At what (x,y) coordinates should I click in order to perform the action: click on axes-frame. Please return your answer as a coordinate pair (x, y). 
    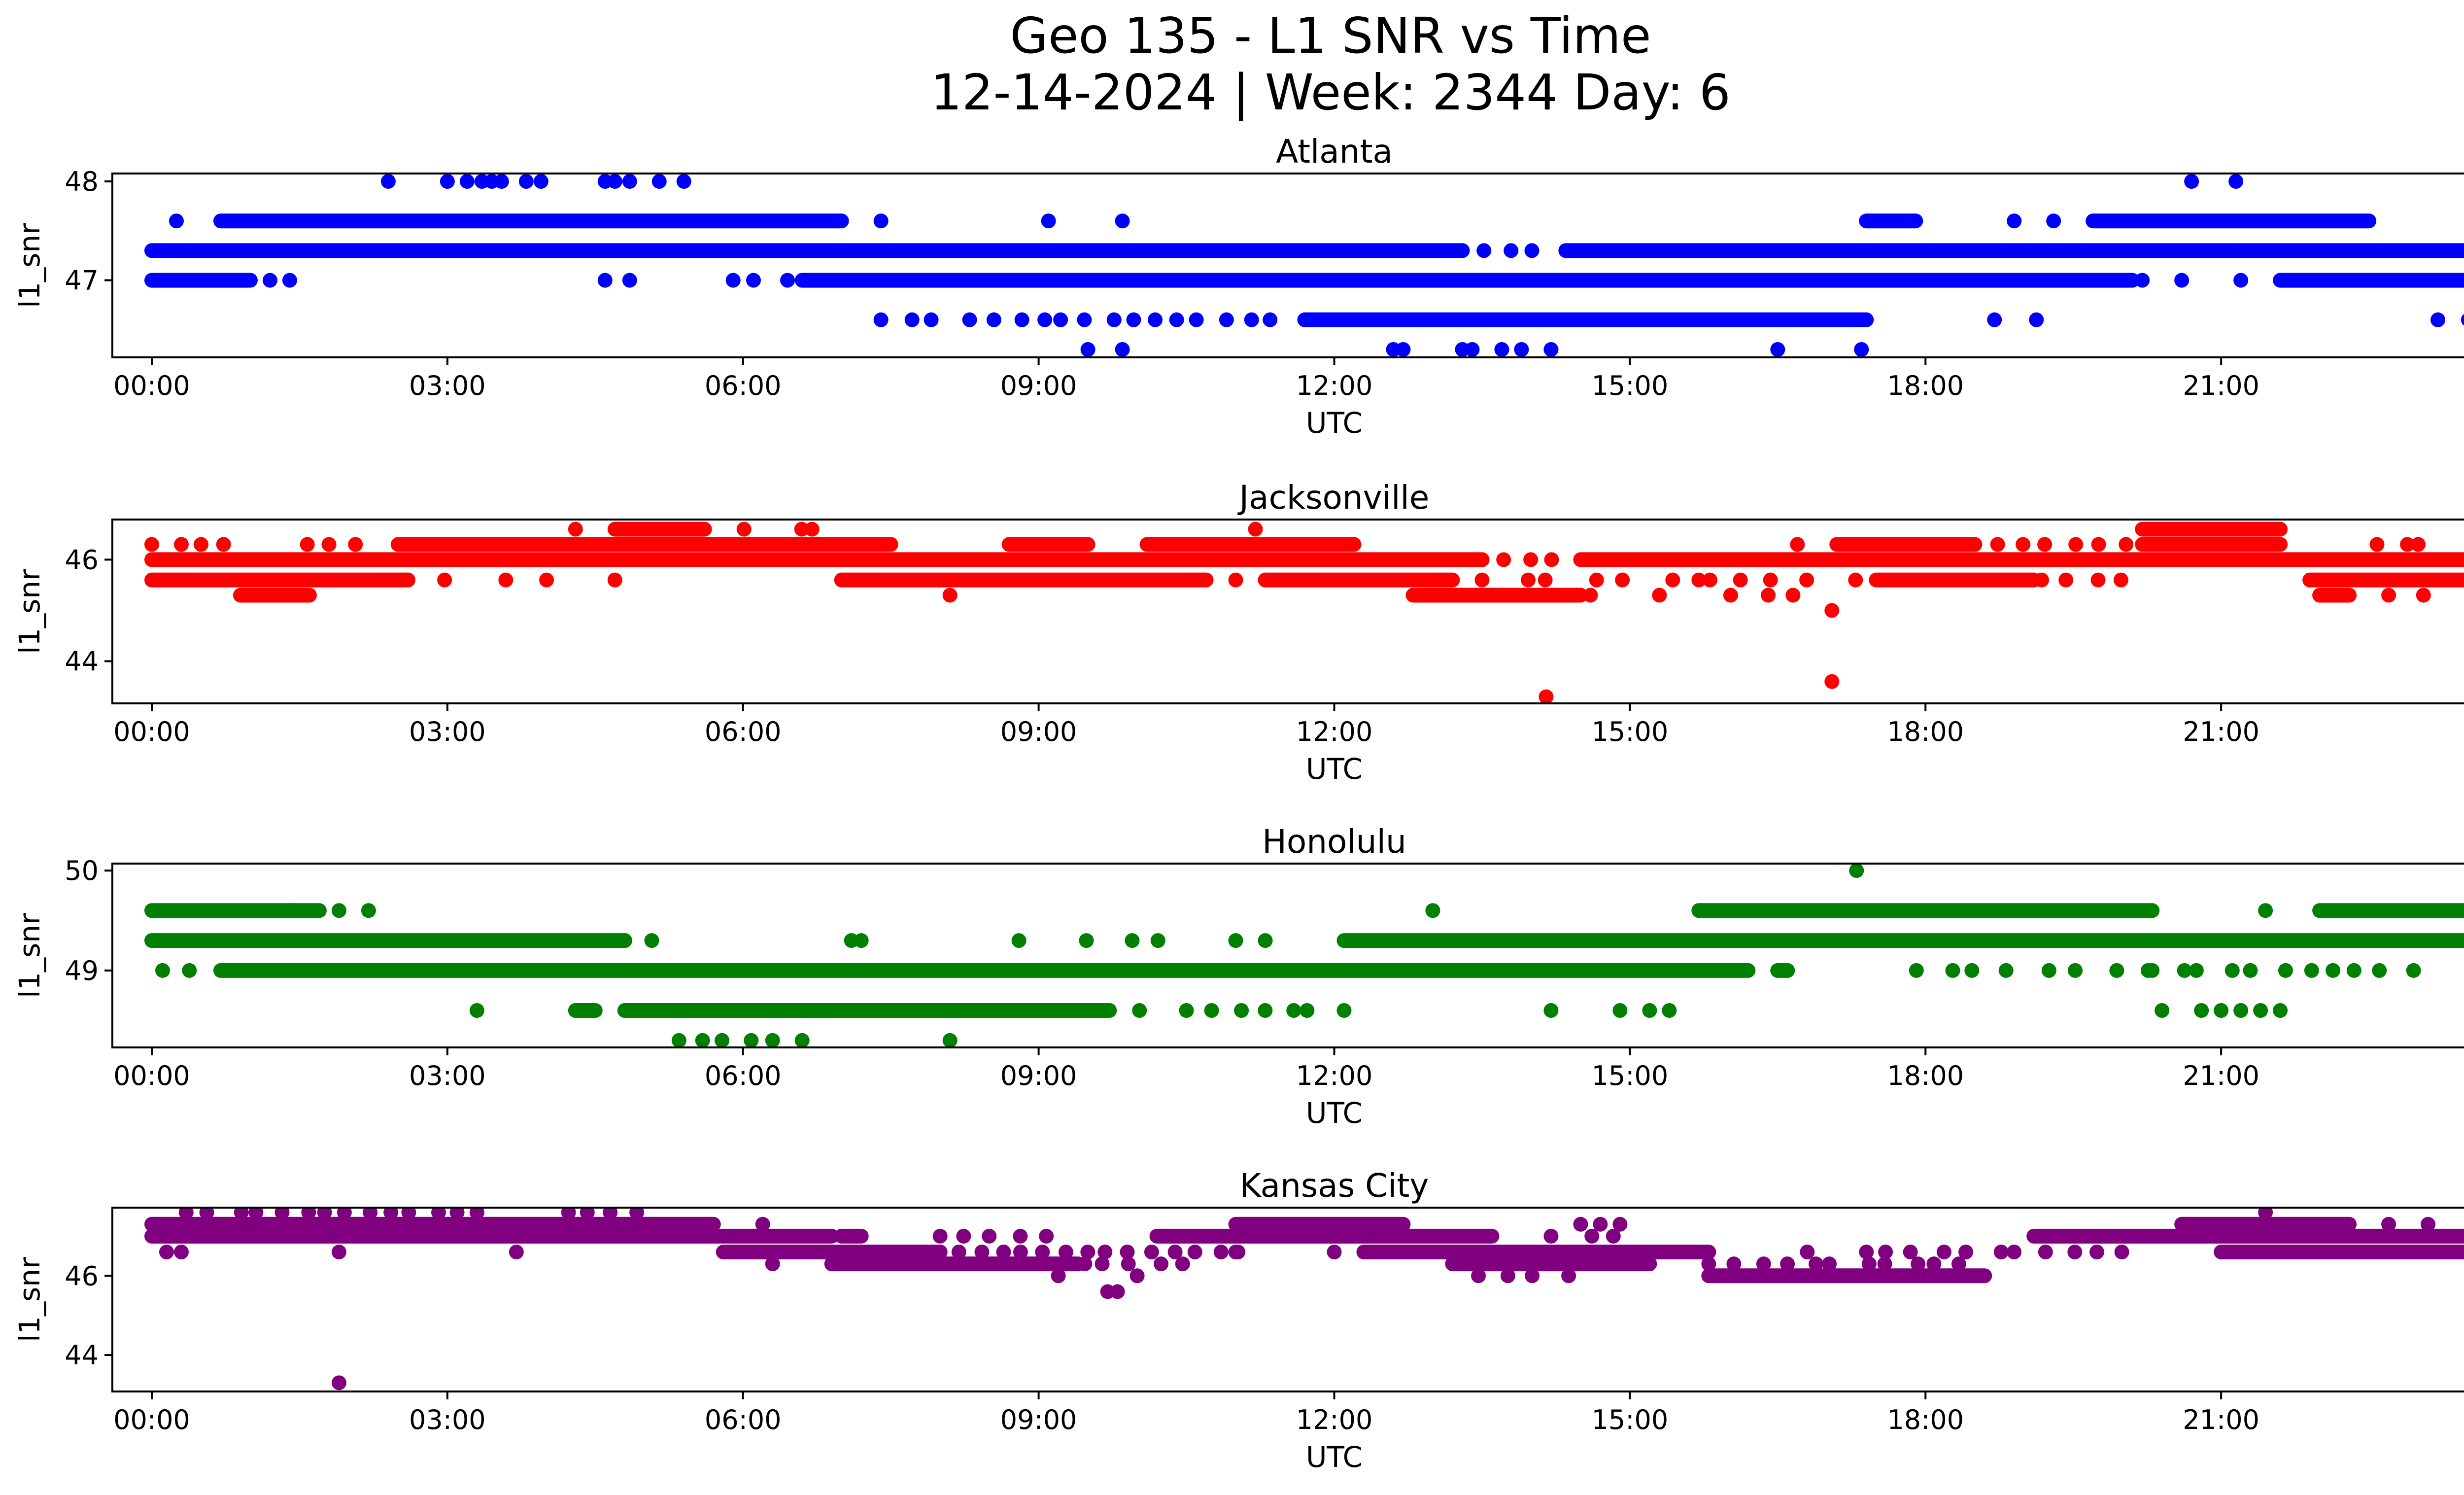
    Looking at the image, I should click on (1287, 955).